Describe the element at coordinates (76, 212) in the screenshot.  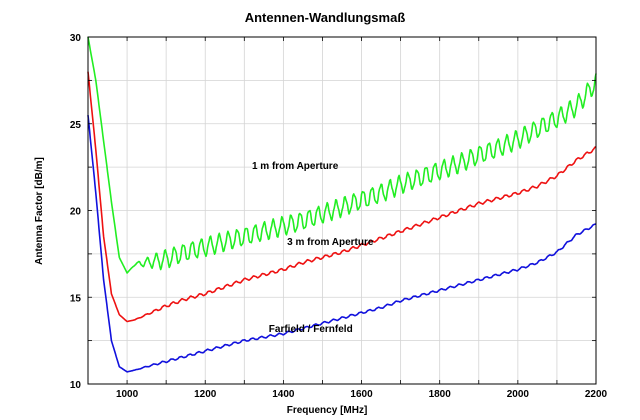
I see `y-tick-label: 20` at that location.